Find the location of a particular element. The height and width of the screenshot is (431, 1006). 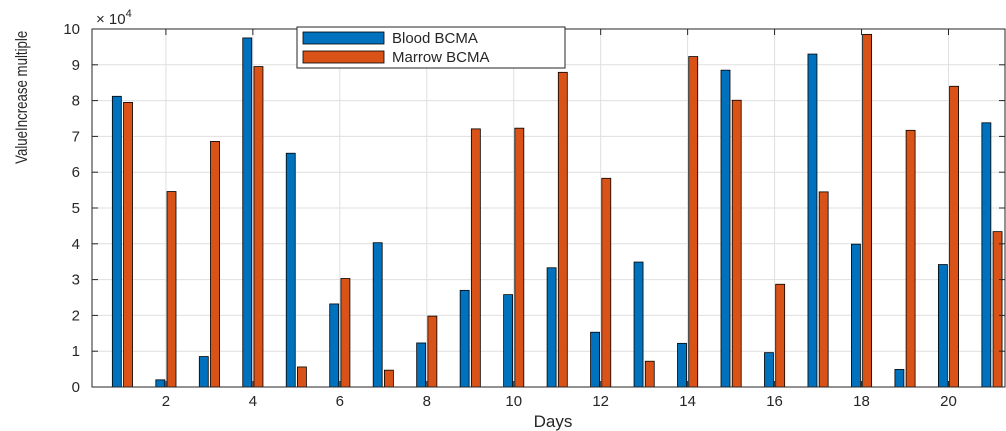

y-axis-label: ValueIncrease multiple is located at coordinates (22, 97).